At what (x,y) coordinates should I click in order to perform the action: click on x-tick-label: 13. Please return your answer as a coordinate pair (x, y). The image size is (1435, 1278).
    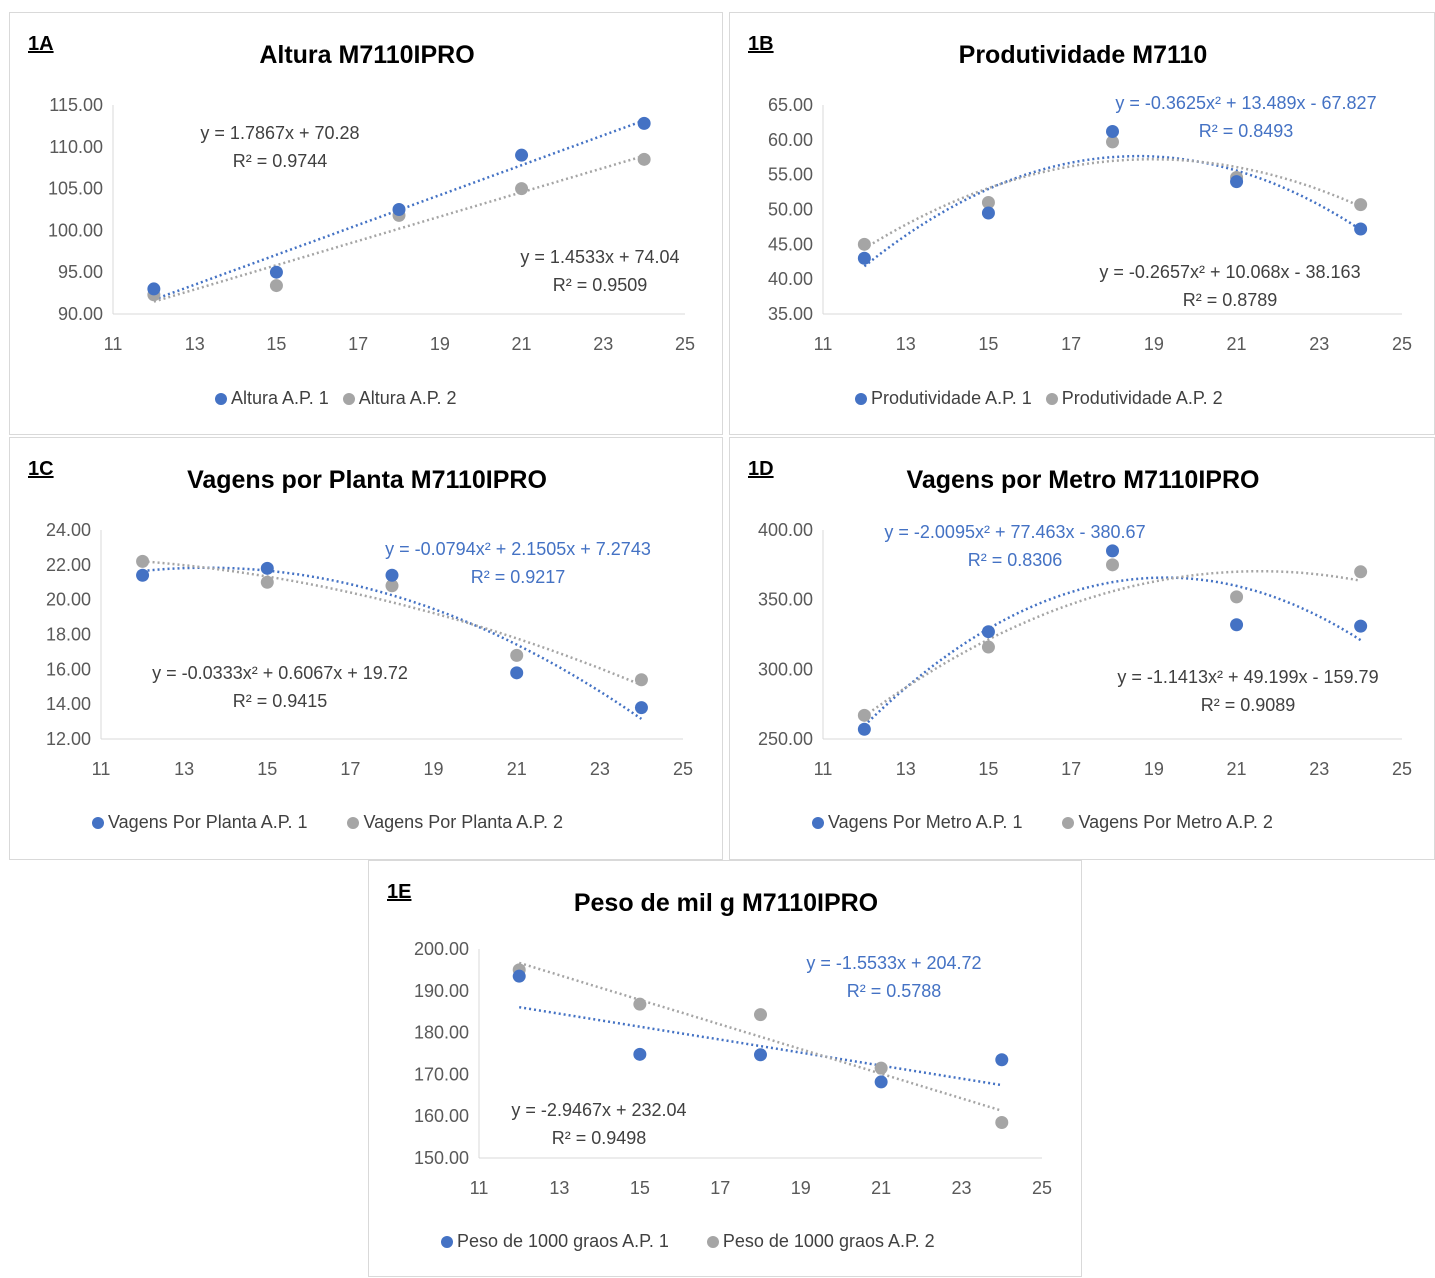
    Looking at the image, I should click on (906, 769).